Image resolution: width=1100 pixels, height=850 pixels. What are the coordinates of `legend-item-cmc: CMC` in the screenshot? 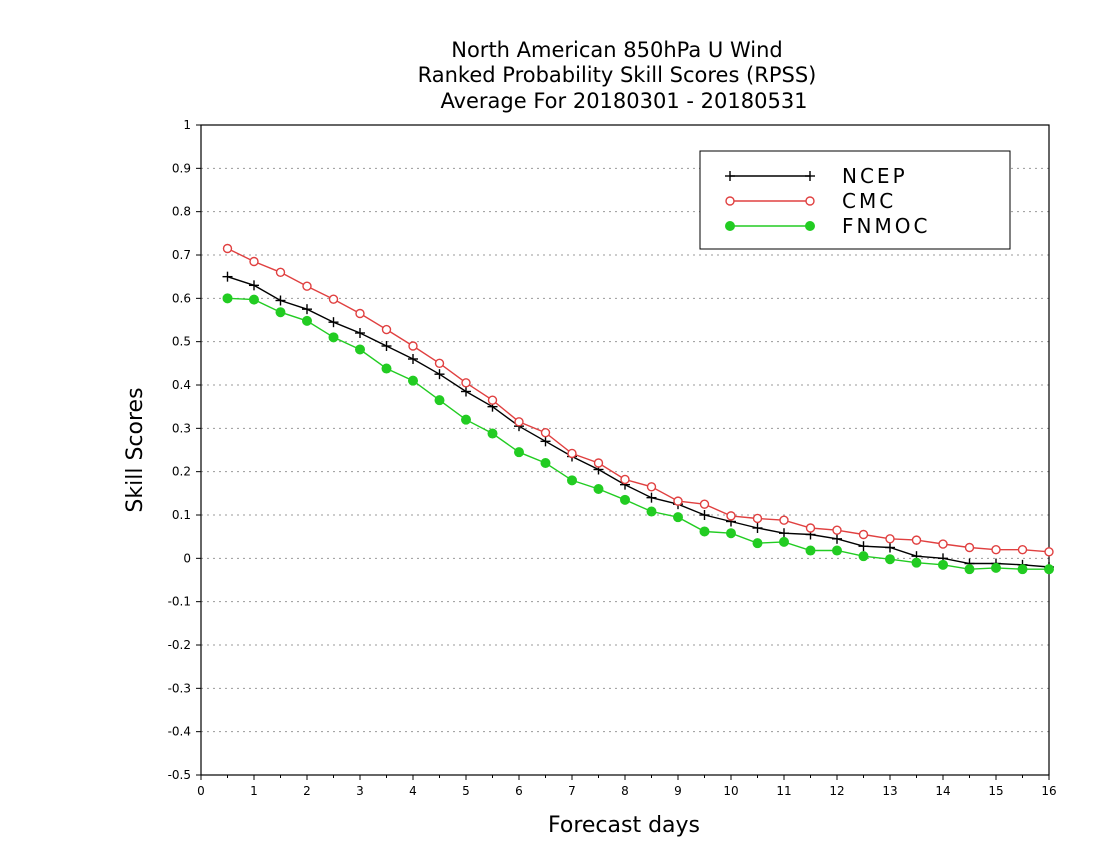 It's located at (810, 201).